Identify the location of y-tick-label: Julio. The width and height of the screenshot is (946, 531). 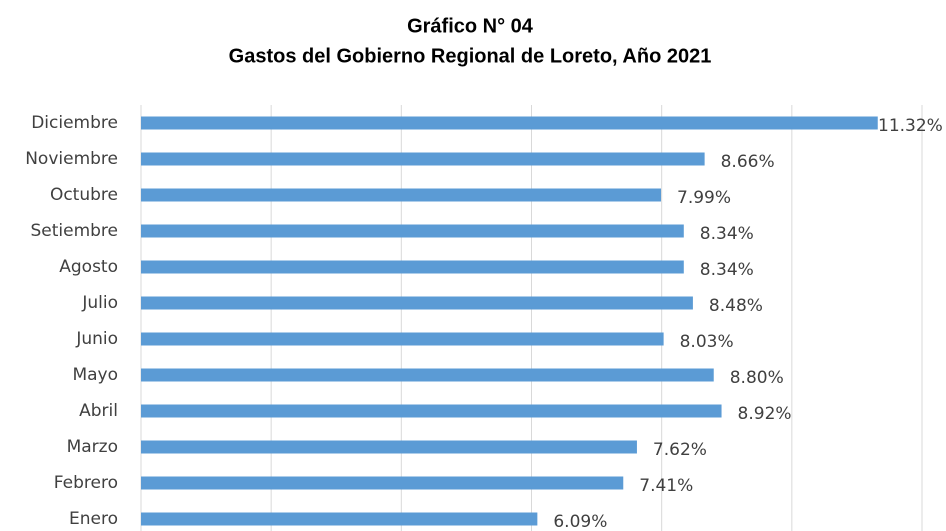
(99, 303).